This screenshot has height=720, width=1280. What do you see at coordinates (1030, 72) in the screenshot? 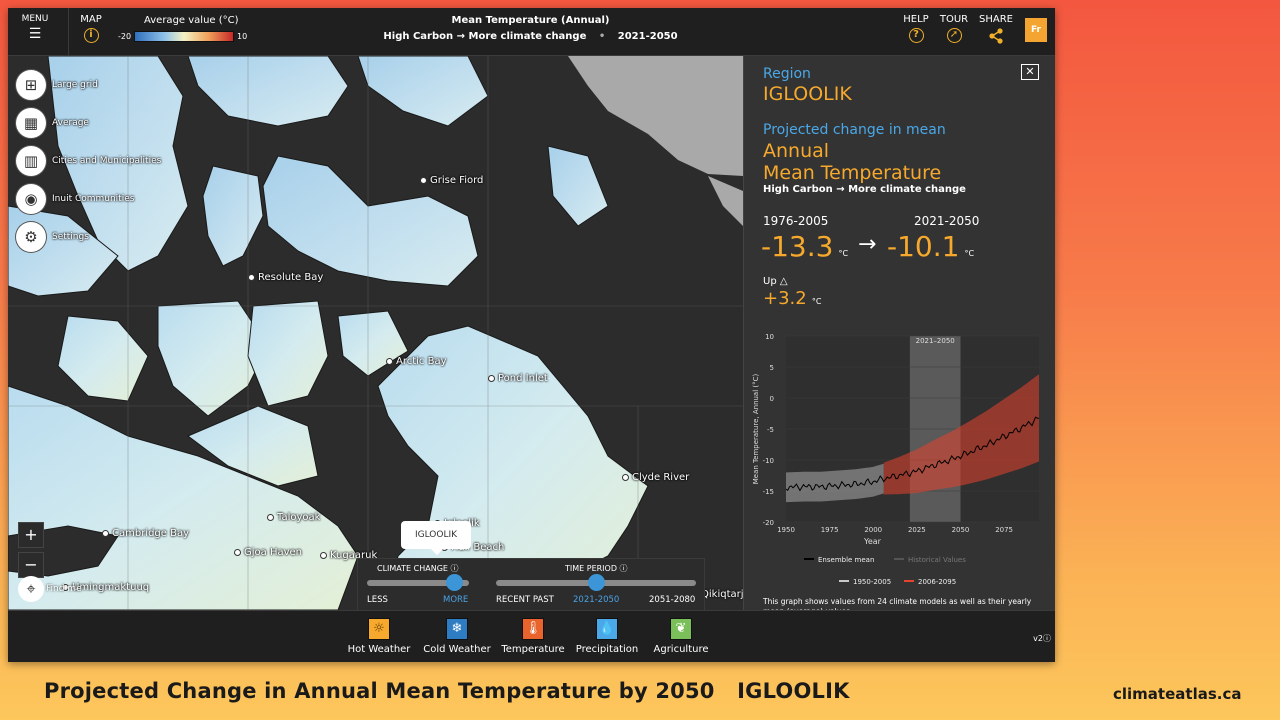
I see `close-icon: ✕` at bounding box center [1030, 72].